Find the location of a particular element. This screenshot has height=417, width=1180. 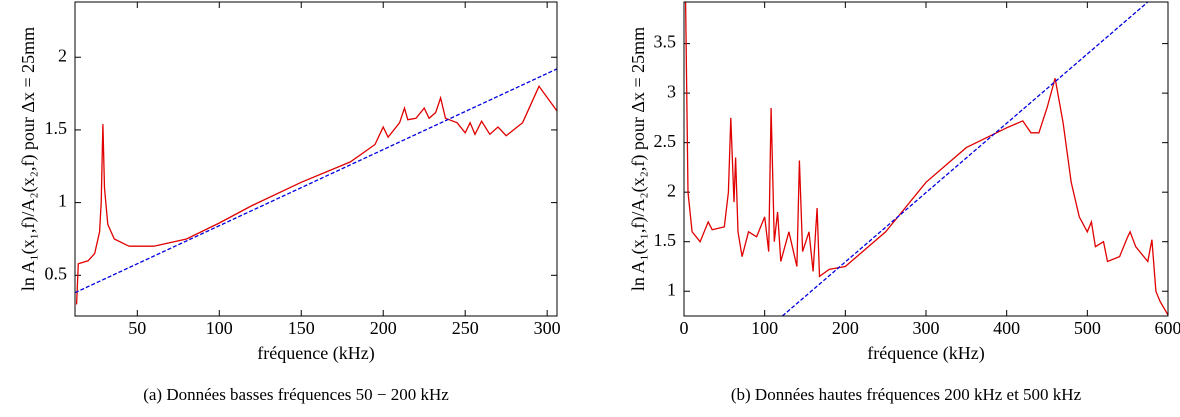

x-tick-label: 250 is located at coordinates (465, 328).